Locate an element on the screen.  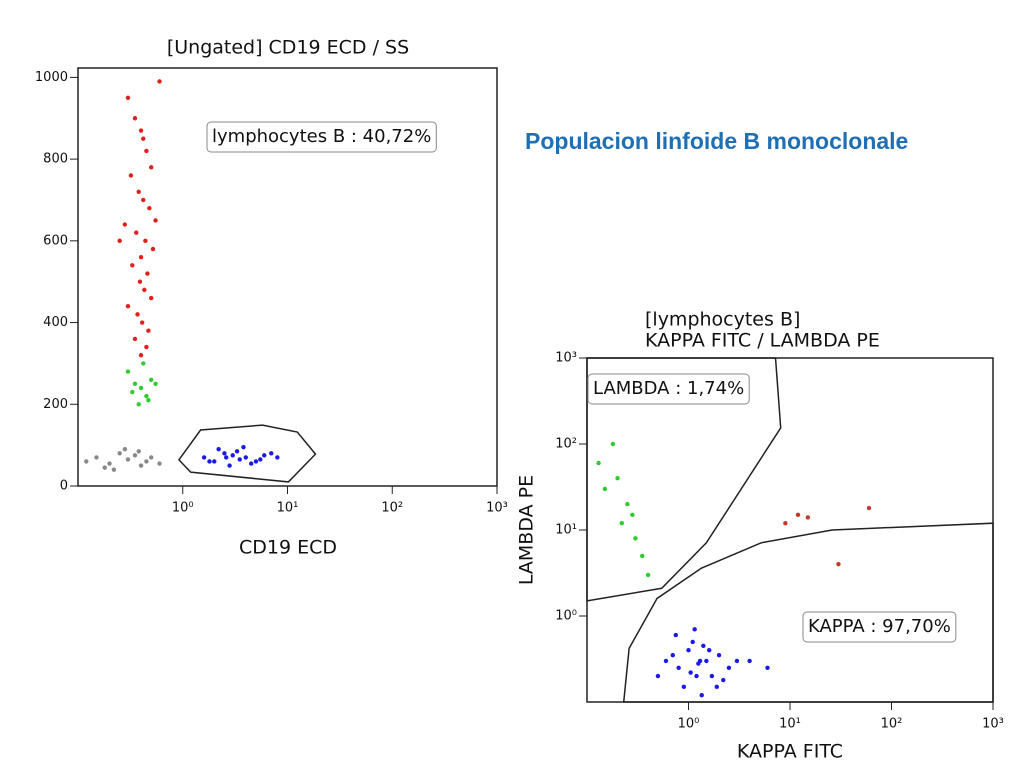
gate-label-box is located at coordinates (321, 137).